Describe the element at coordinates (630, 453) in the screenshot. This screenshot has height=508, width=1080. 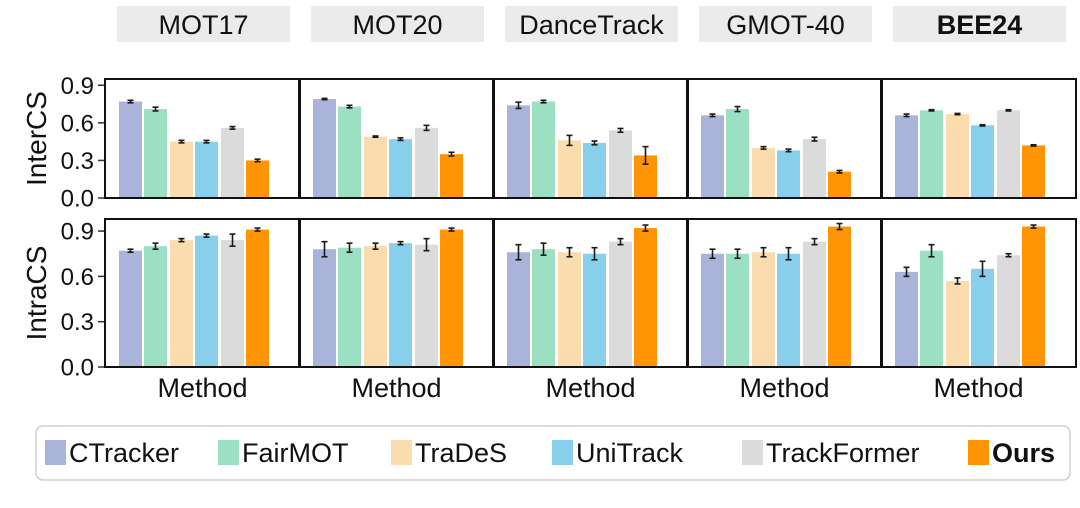
I see `legend-label: UniTrack` at that location.